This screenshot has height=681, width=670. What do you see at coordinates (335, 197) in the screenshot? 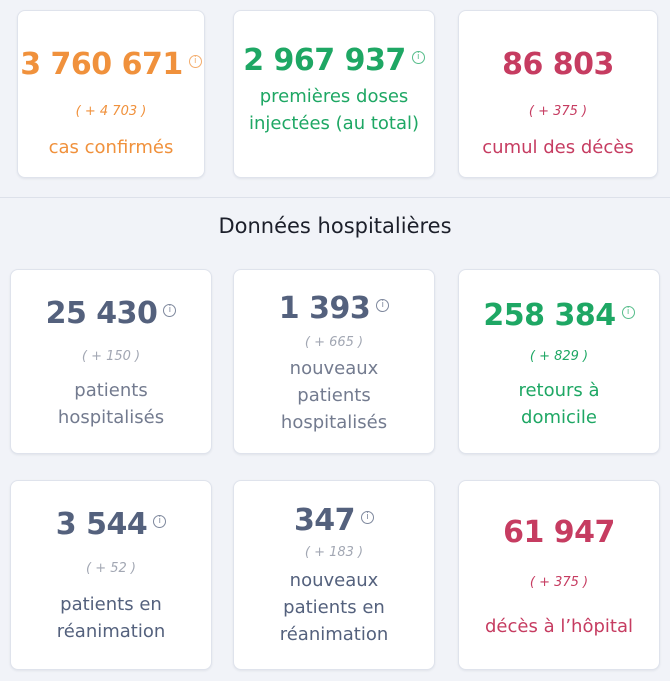
I see `section-divider` at bounding box center [335, 197].